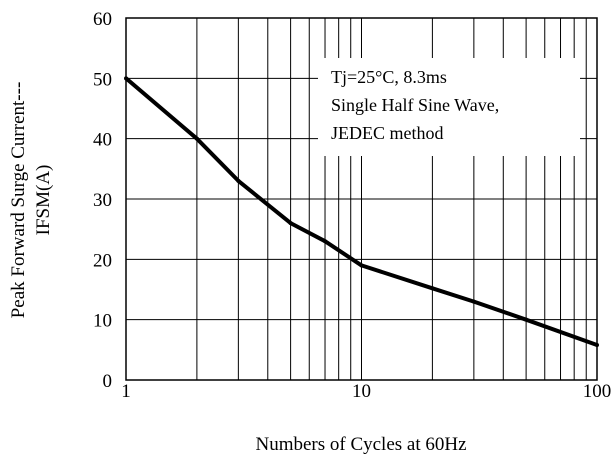  What do you see at coordinates (415, 105) in the screenshot?
I see `annotation-line-2: Single Half Sine Wave,` at bounding box center [415, 105].